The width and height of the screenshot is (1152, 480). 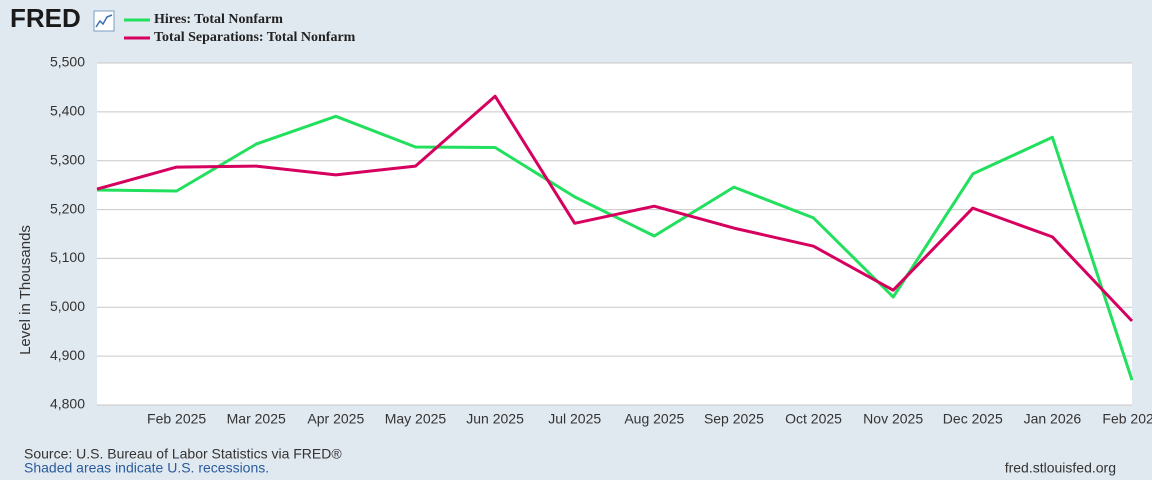 What do you see at coordinates (218, 19) in the screenshot?
I see `legend-label: Hires: Total Nonfarm` at bounding box center [218, 19].